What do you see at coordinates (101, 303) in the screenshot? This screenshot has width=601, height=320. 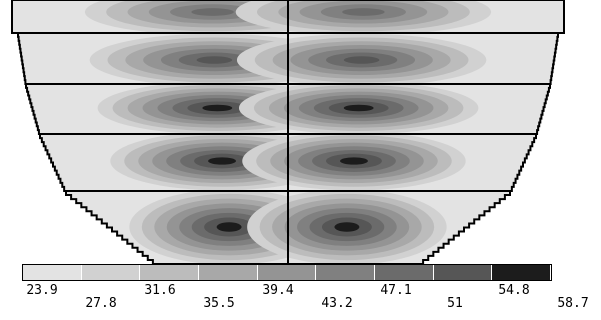 I see `legend-tick-label: 27.8` at bounding box center [101, 303].